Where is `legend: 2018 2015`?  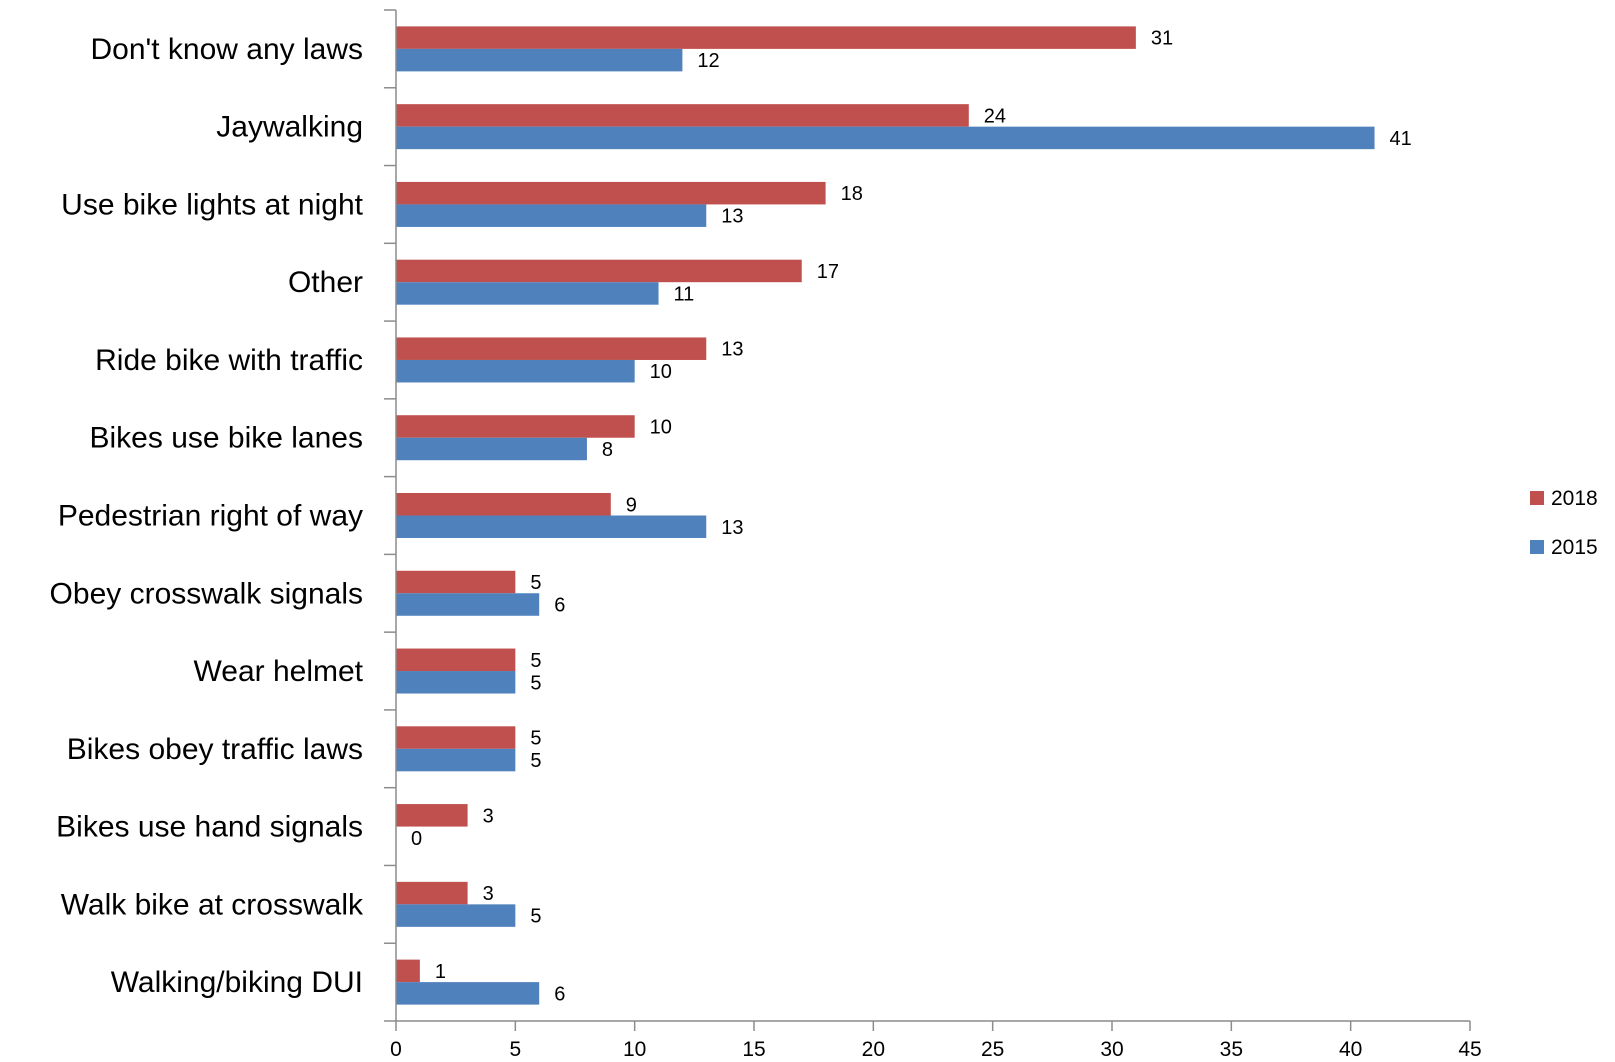 legend: 2018 2015 is located at coordinates (1564, 523).